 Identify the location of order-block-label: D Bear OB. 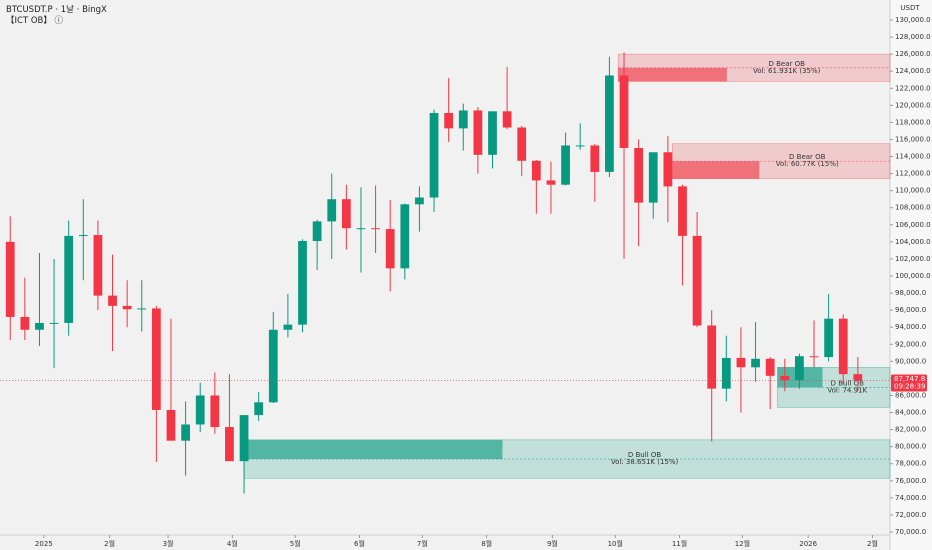
(807, 157).